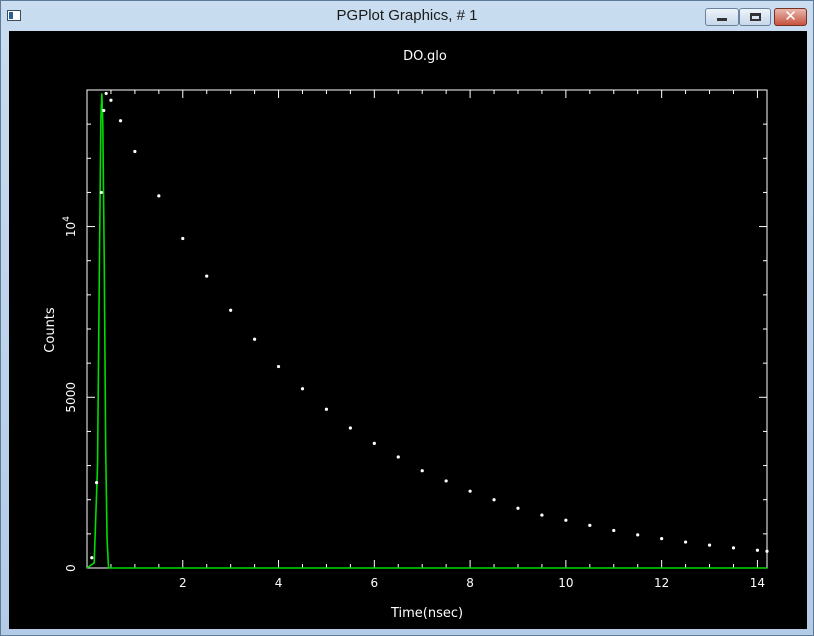 This screenshot has height=636, width=814. I want to click on minimize-icon, so click(722, 19).